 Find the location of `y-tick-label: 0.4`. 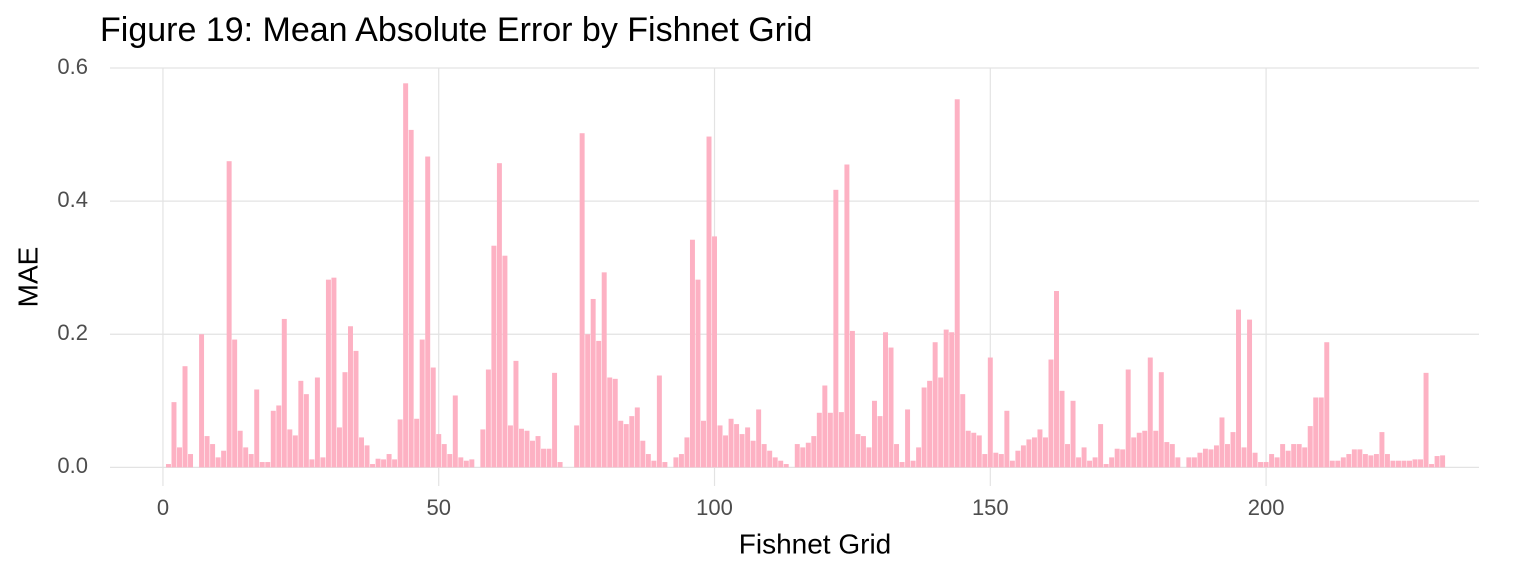

y-tick-label: 0.4 is located at coordinates (72, 199).